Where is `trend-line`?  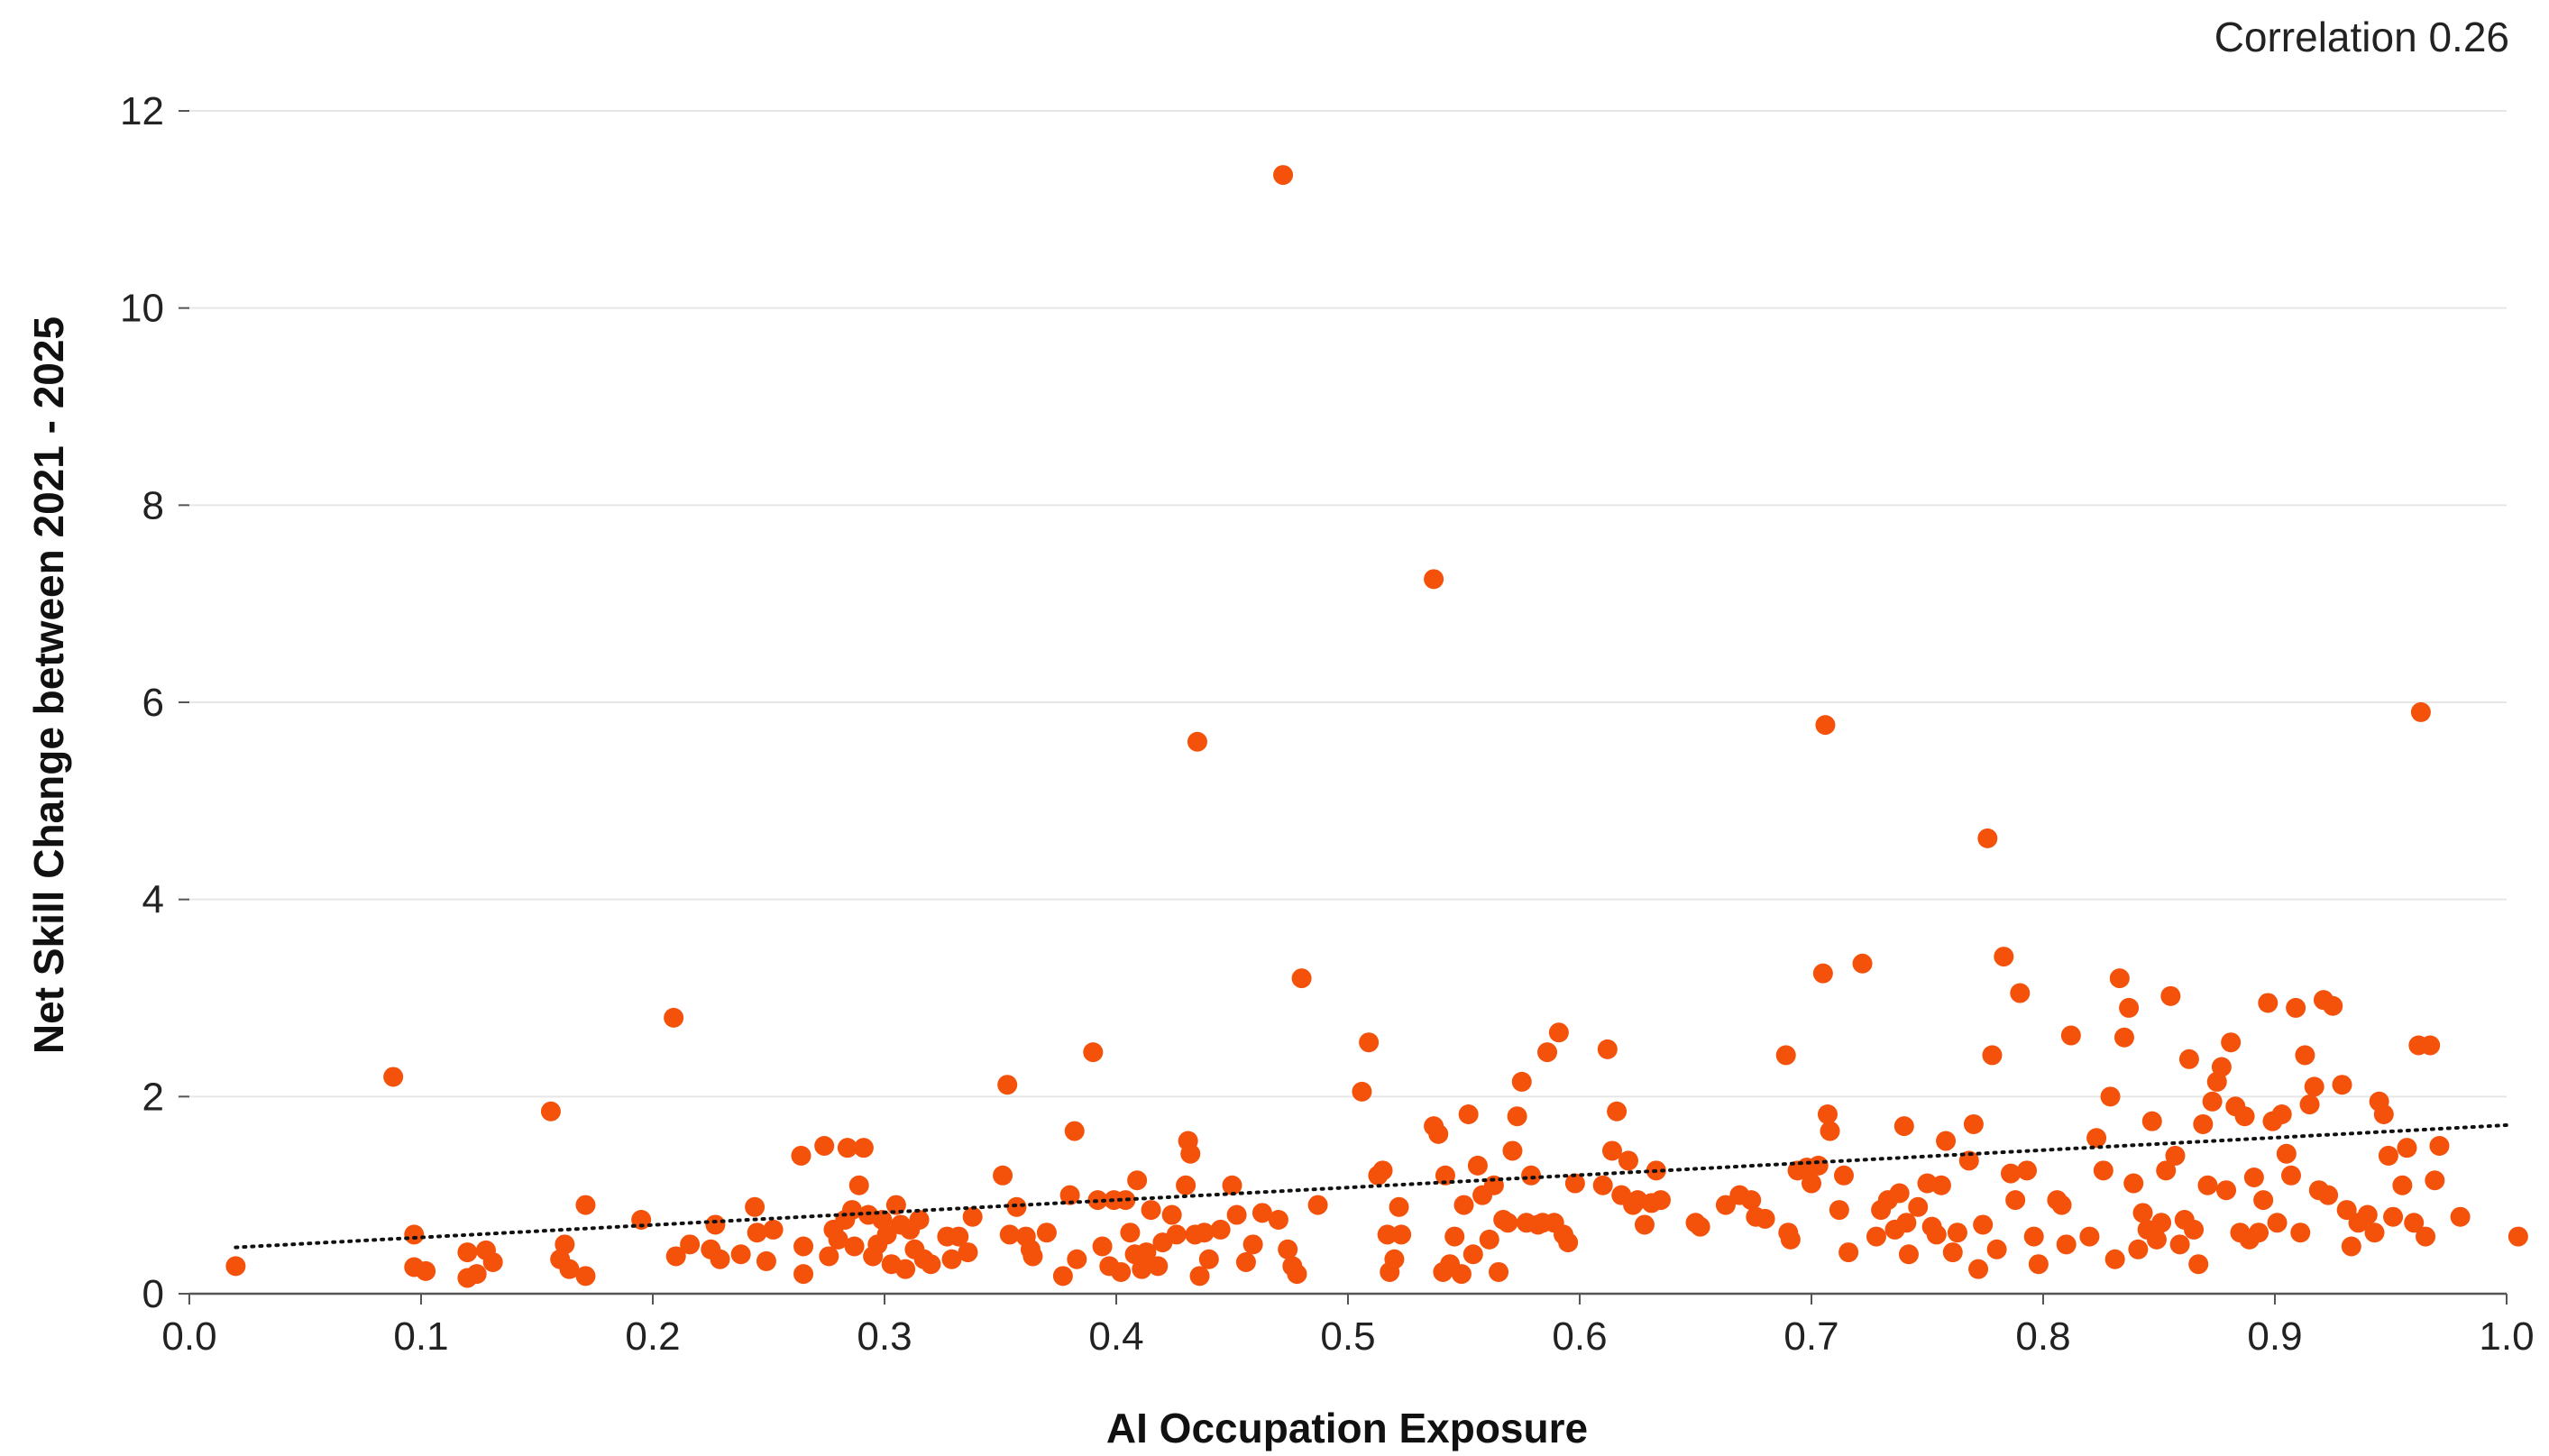
trend-line is located at coordinates (1371, 1187).